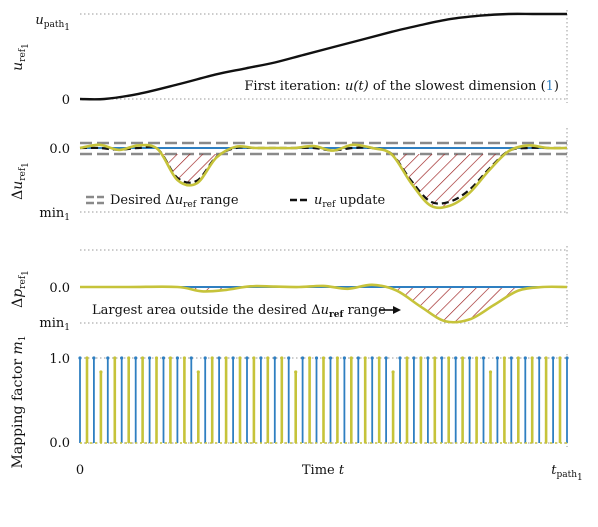  I want to click on panel-2-legend: Desired Δuref range uref update, so click(235, 201).